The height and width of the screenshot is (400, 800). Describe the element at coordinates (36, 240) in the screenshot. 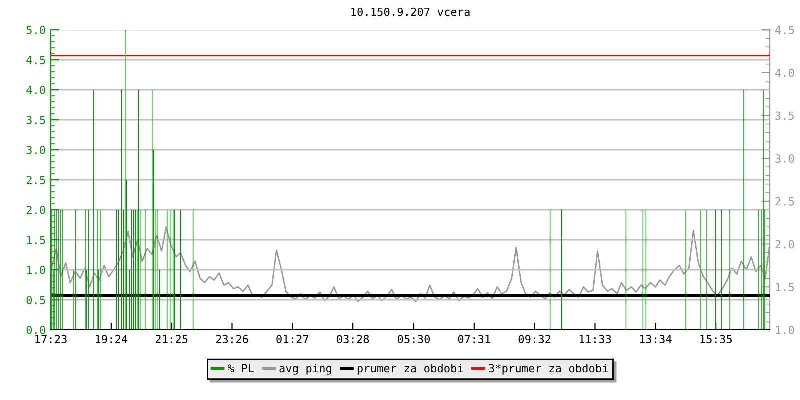

I see `y-tick-label: 1.5` at that location.